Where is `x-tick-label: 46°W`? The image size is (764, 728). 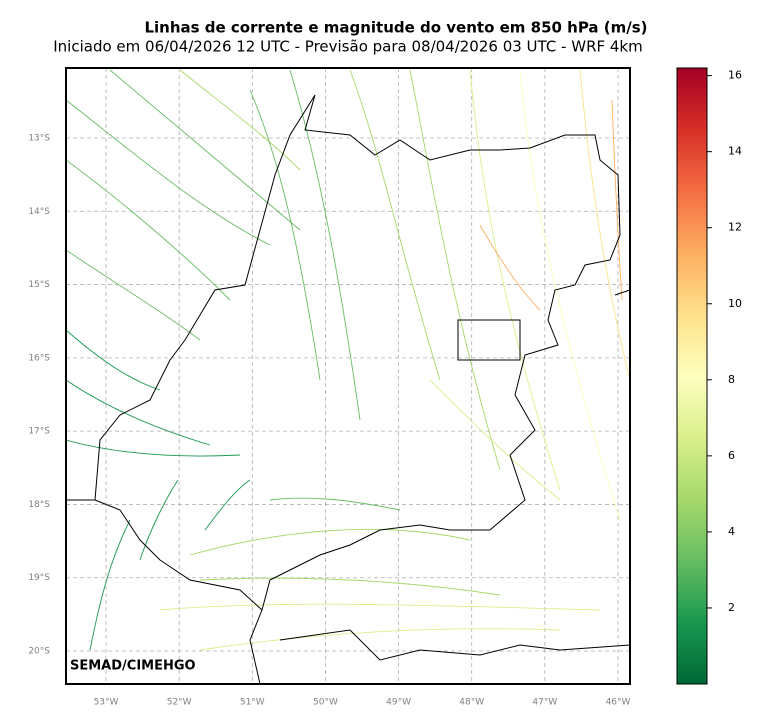 x-tick-label: 46°W is located at coordinates (618, 703).